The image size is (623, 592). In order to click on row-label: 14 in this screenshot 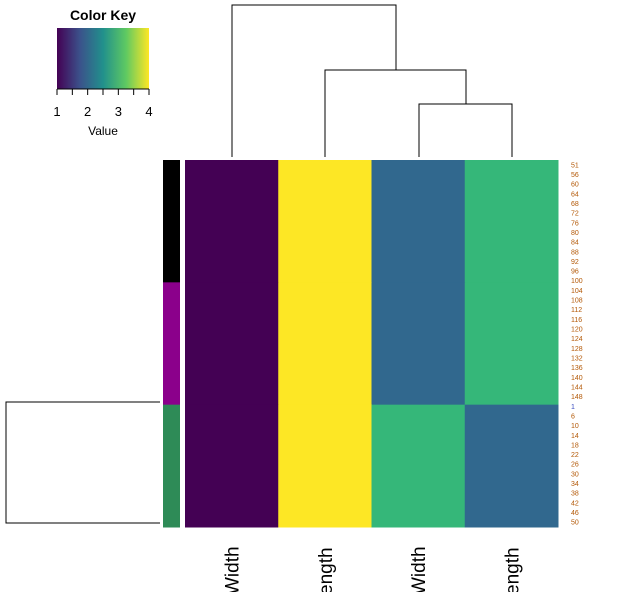, I will do `click(575, 436)`.